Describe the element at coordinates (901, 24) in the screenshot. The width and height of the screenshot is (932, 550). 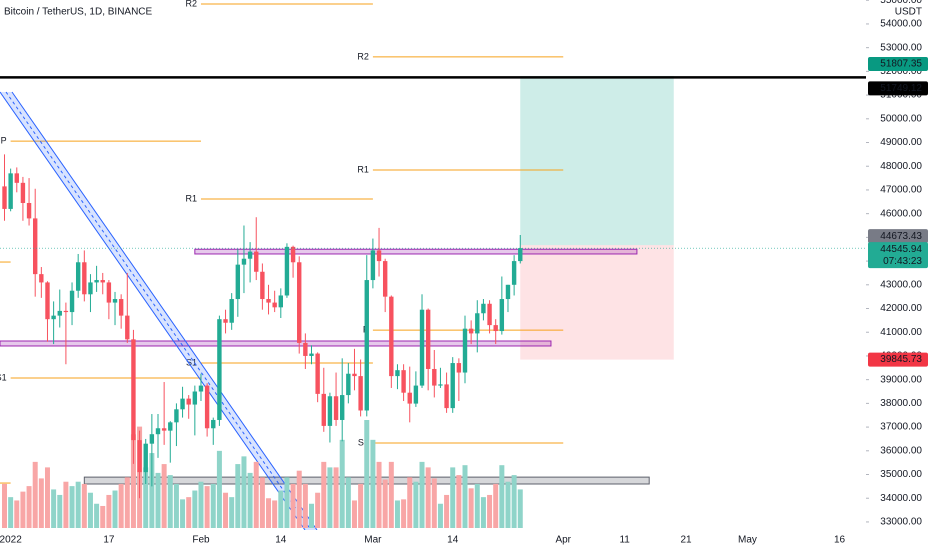
I see `y-tick-label: 54000.00` at that location.